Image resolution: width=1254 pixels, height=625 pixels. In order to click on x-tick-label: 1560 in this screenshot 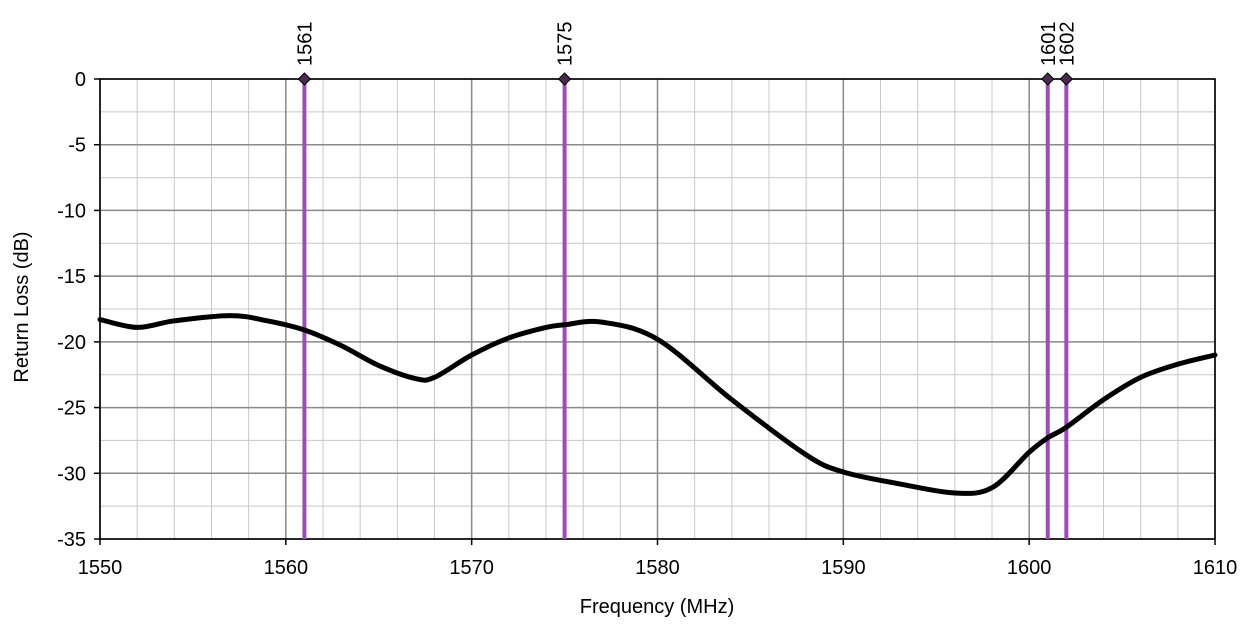, I will do `click(286, 568)`.